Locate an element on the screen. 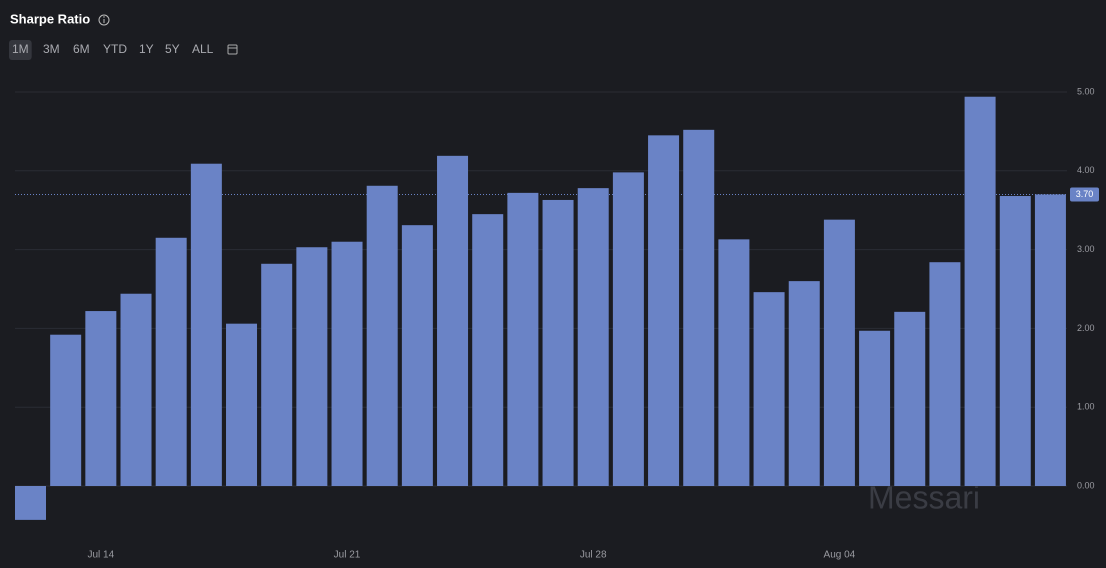 This screenshot has width=1106, height=568. x-tick-label: Jul 21 is located at coordinates (347, 555).